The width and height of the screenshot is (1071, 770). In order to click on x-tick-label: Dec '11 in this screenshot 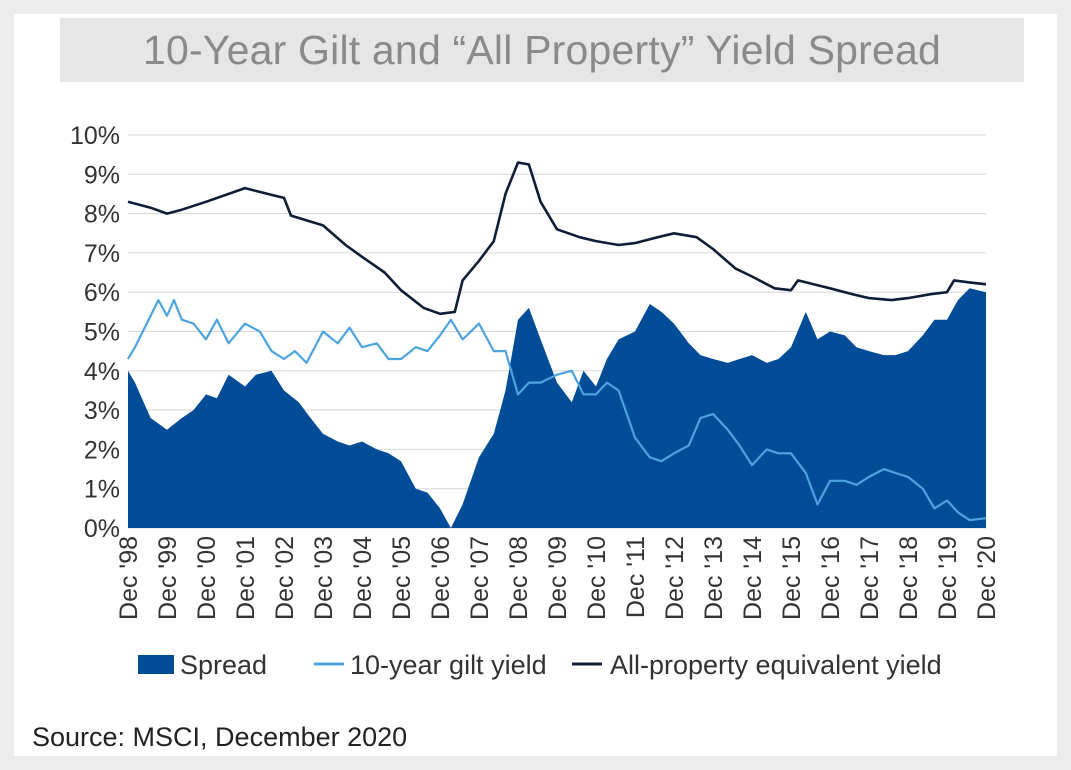, I will do `click(636, 577)`.